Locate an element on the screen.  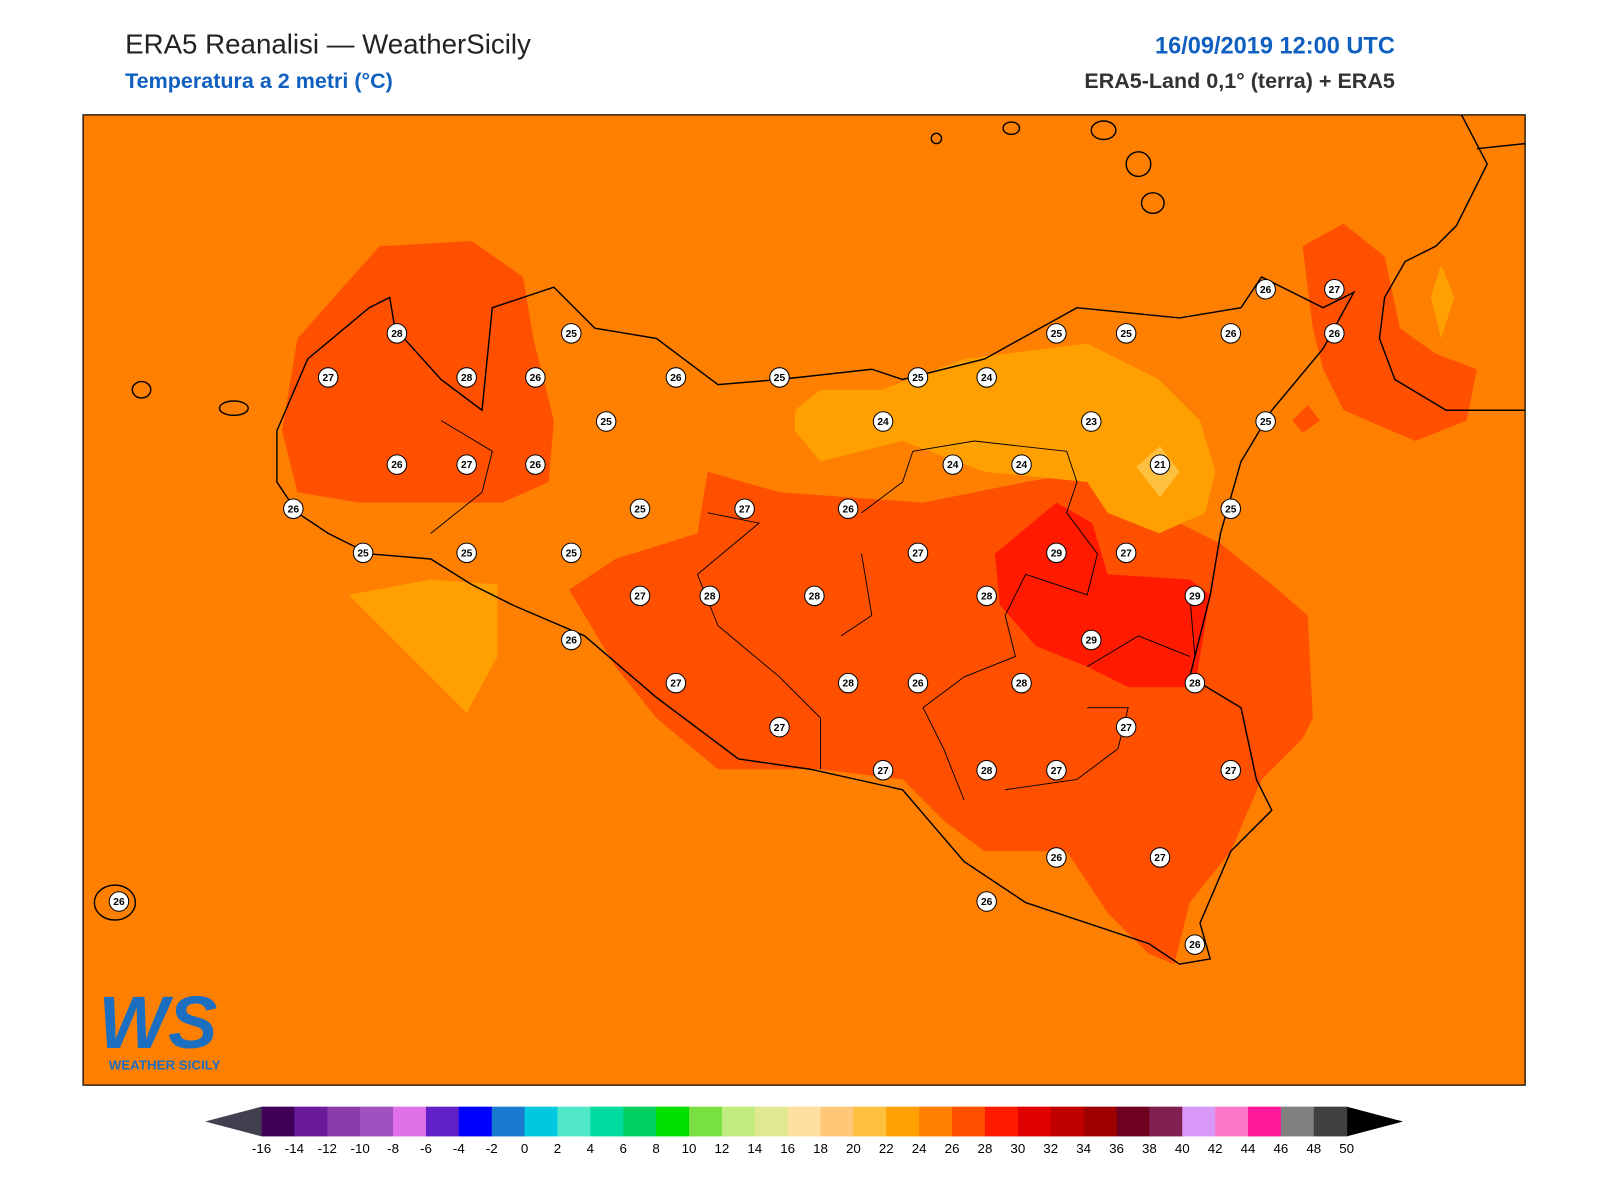
colorbar-tick-label: 50 is located at coordinates (1346, 1148).